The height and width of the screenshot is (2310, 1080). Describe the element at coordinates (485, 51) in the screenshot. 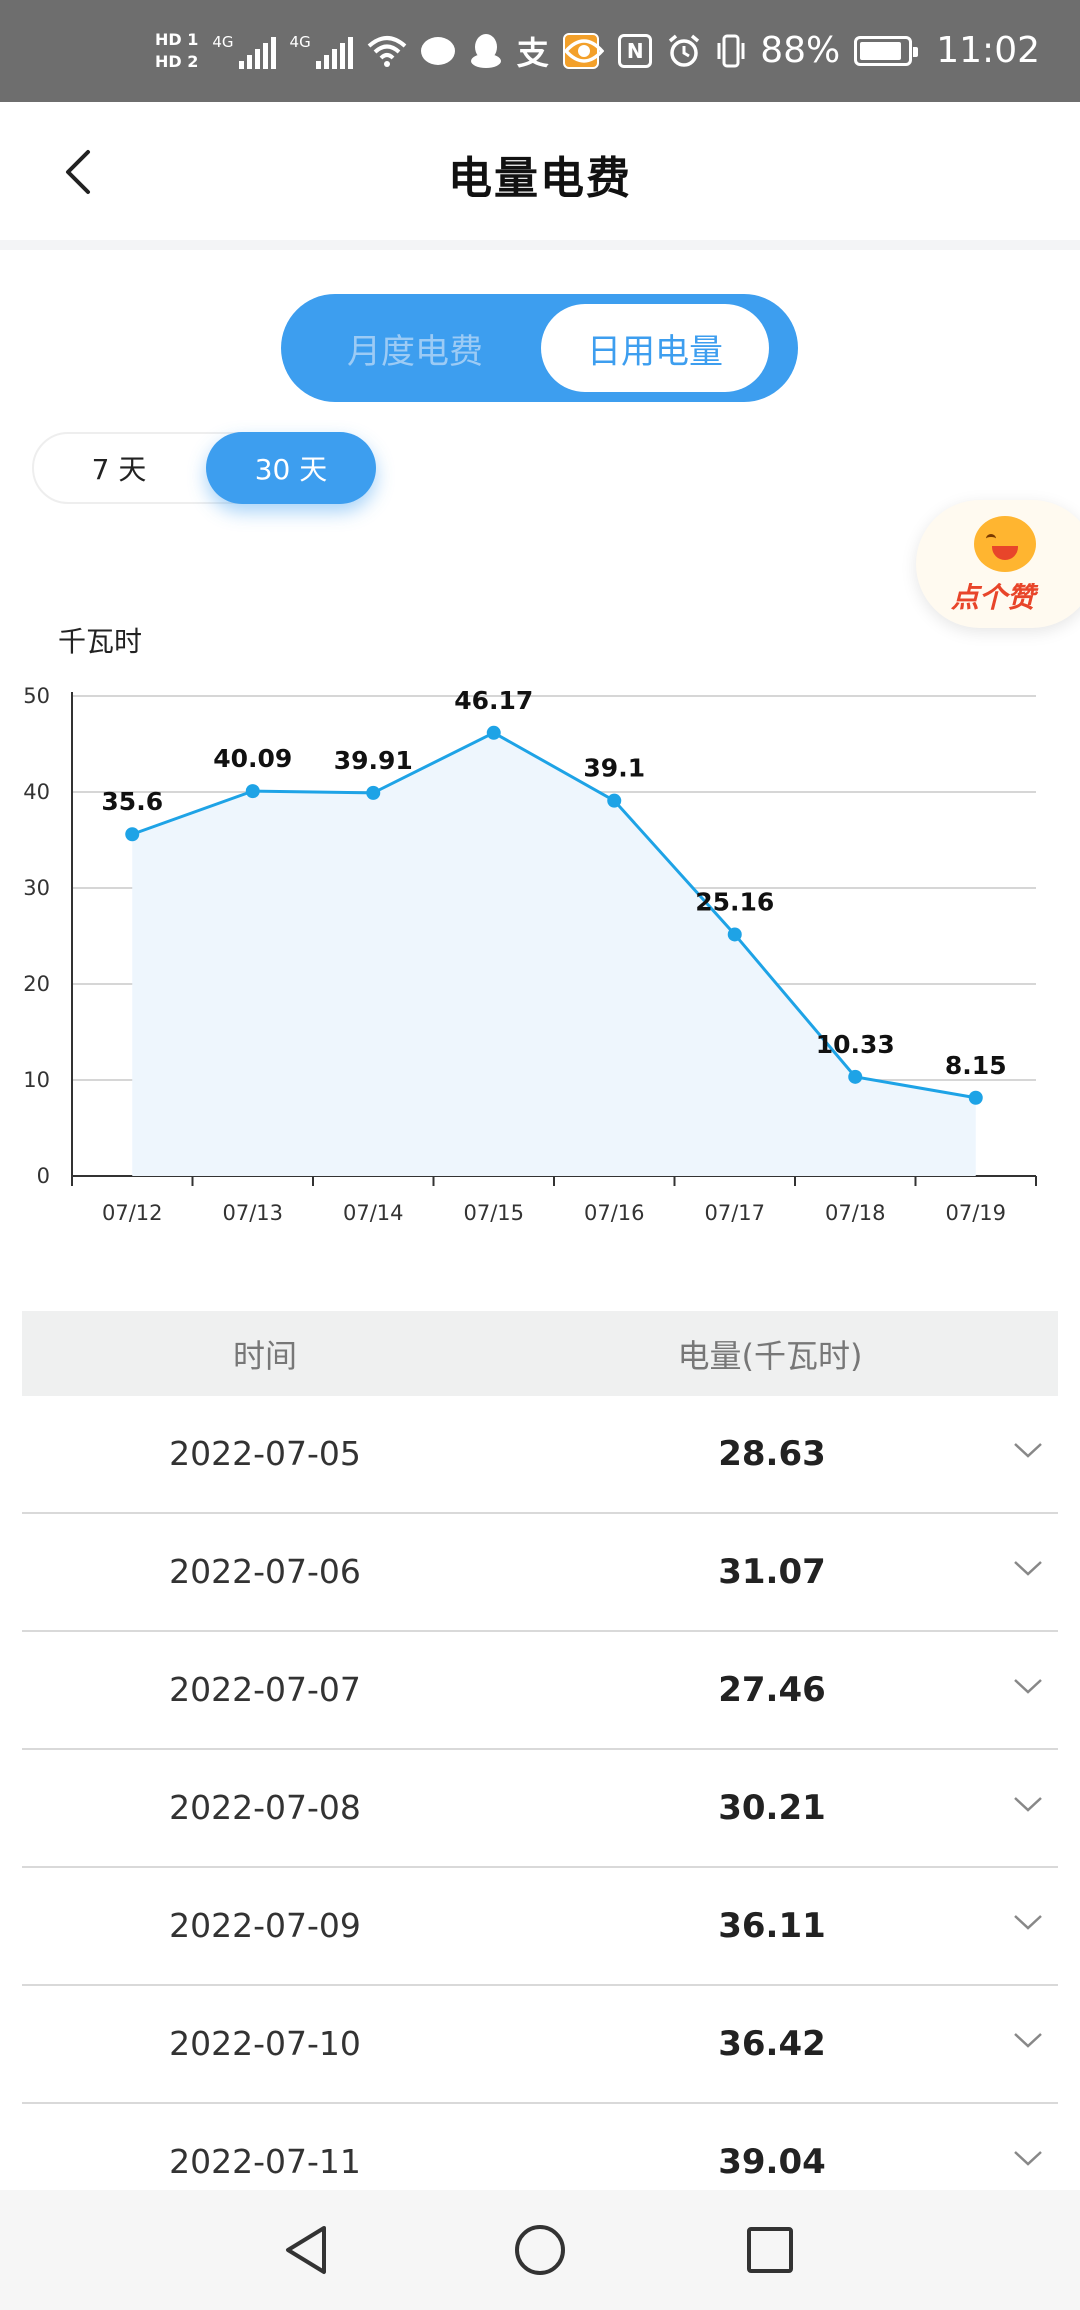

I see `qq-icon` at that location.